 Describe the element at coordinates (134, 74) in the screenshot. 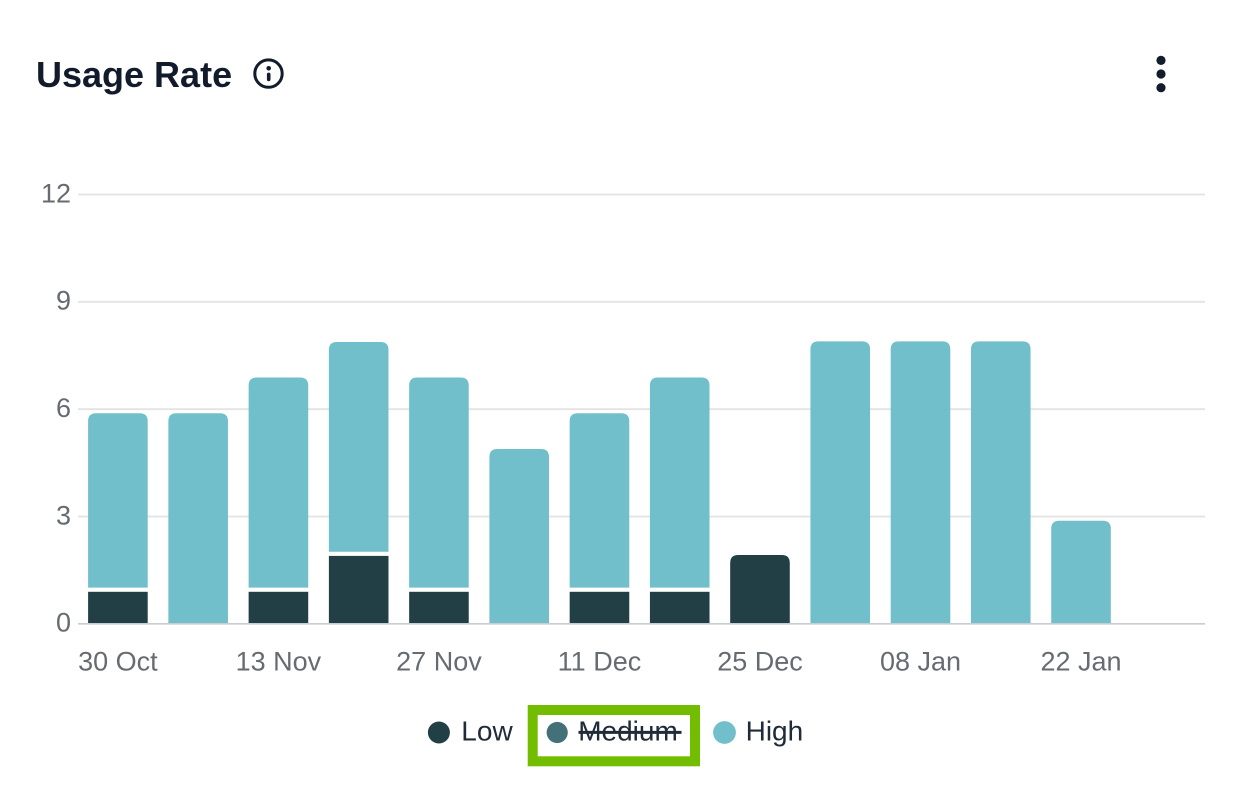

I see `svg-text: Usage Rate` at that location.